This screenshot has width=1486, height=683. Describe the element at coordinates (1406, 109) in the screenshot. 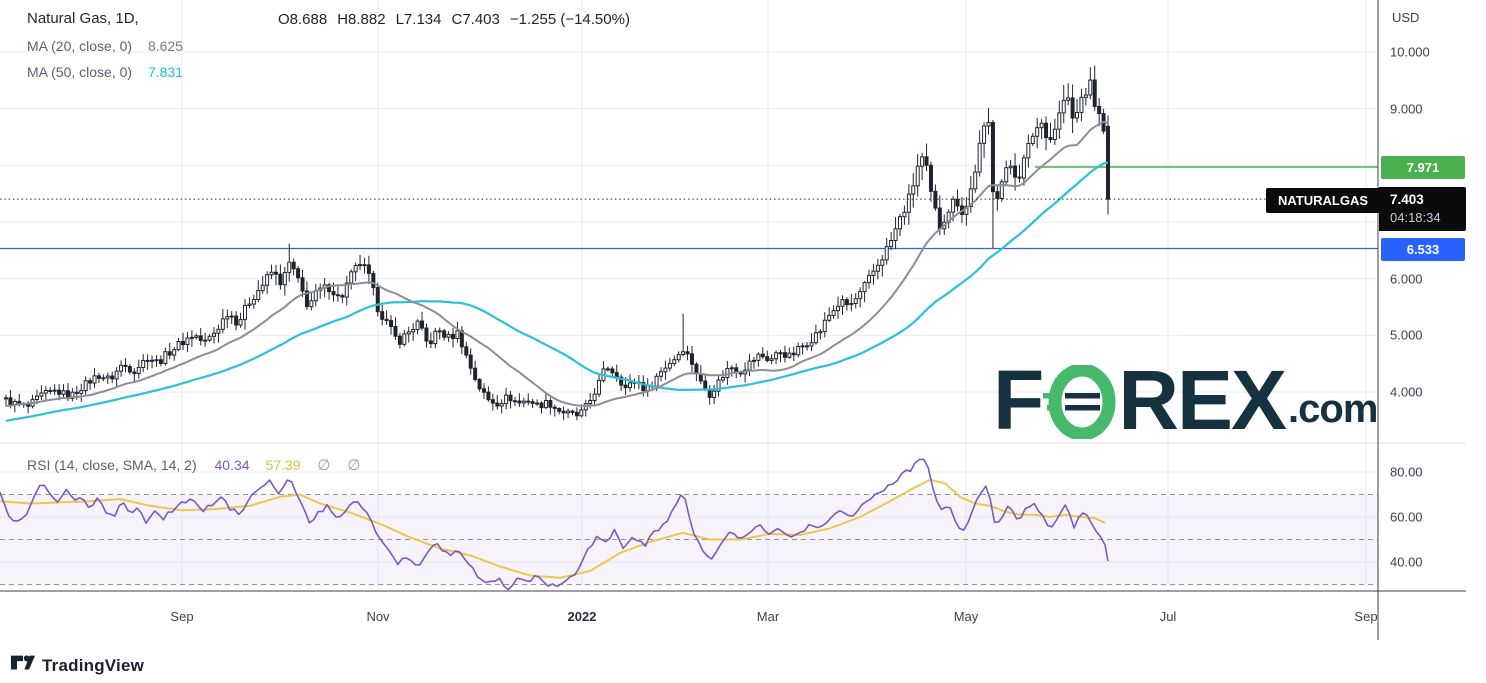

I see `price-axis-label: 9.000` at that location.